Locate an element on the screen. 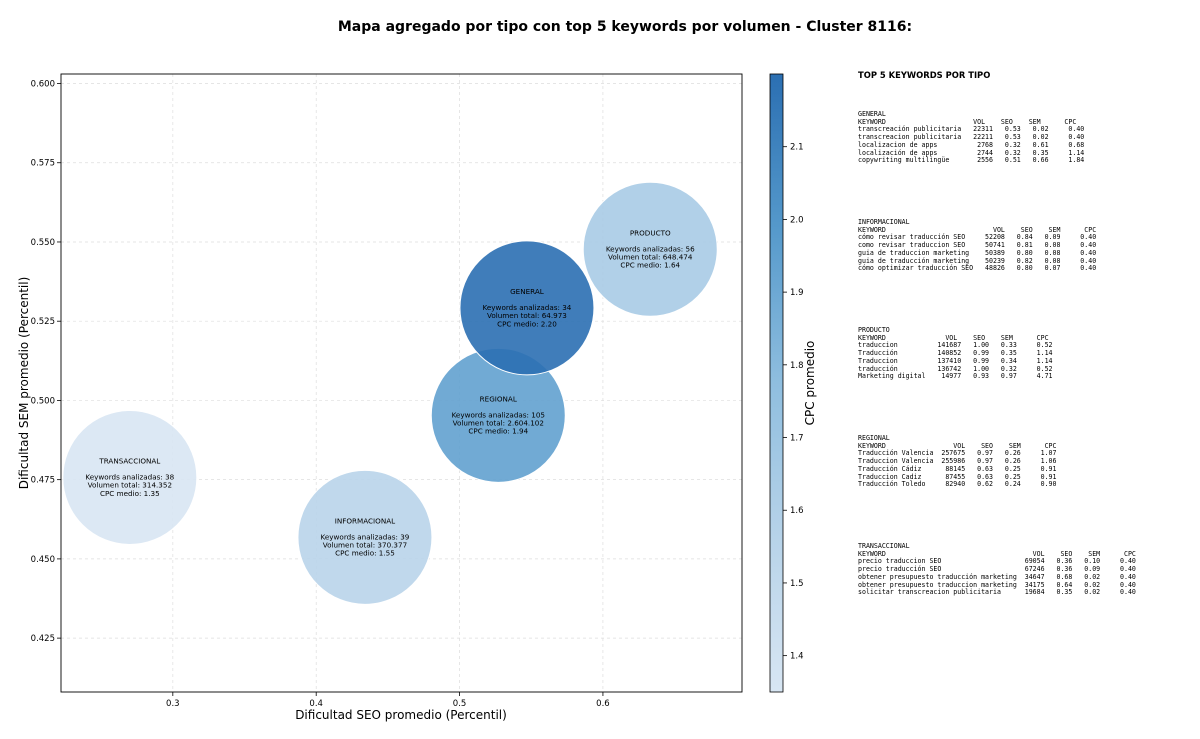  bubble-label: PRODUCTO is located at coordinates (650, 232).